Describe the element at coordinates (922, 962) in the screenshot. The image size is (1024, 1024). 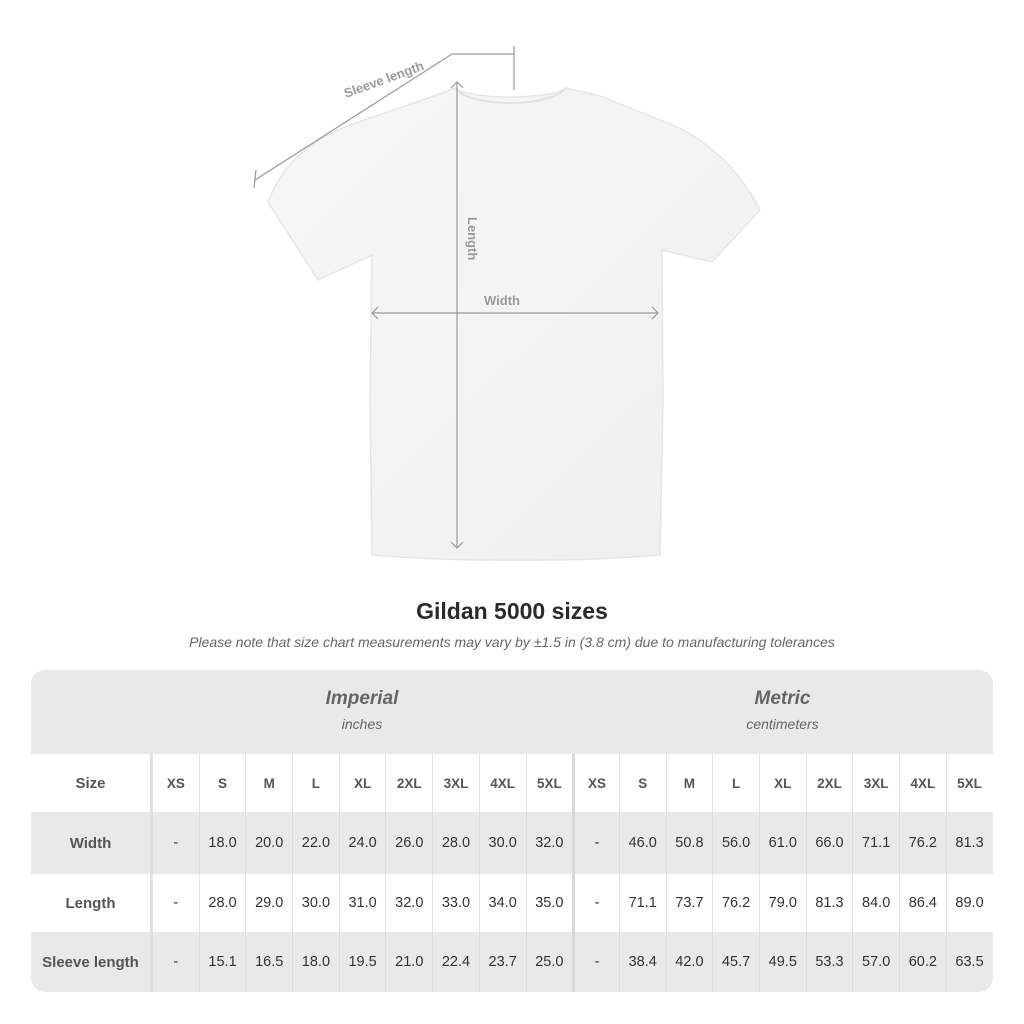
I see `value-cell: 60.2` at that location.